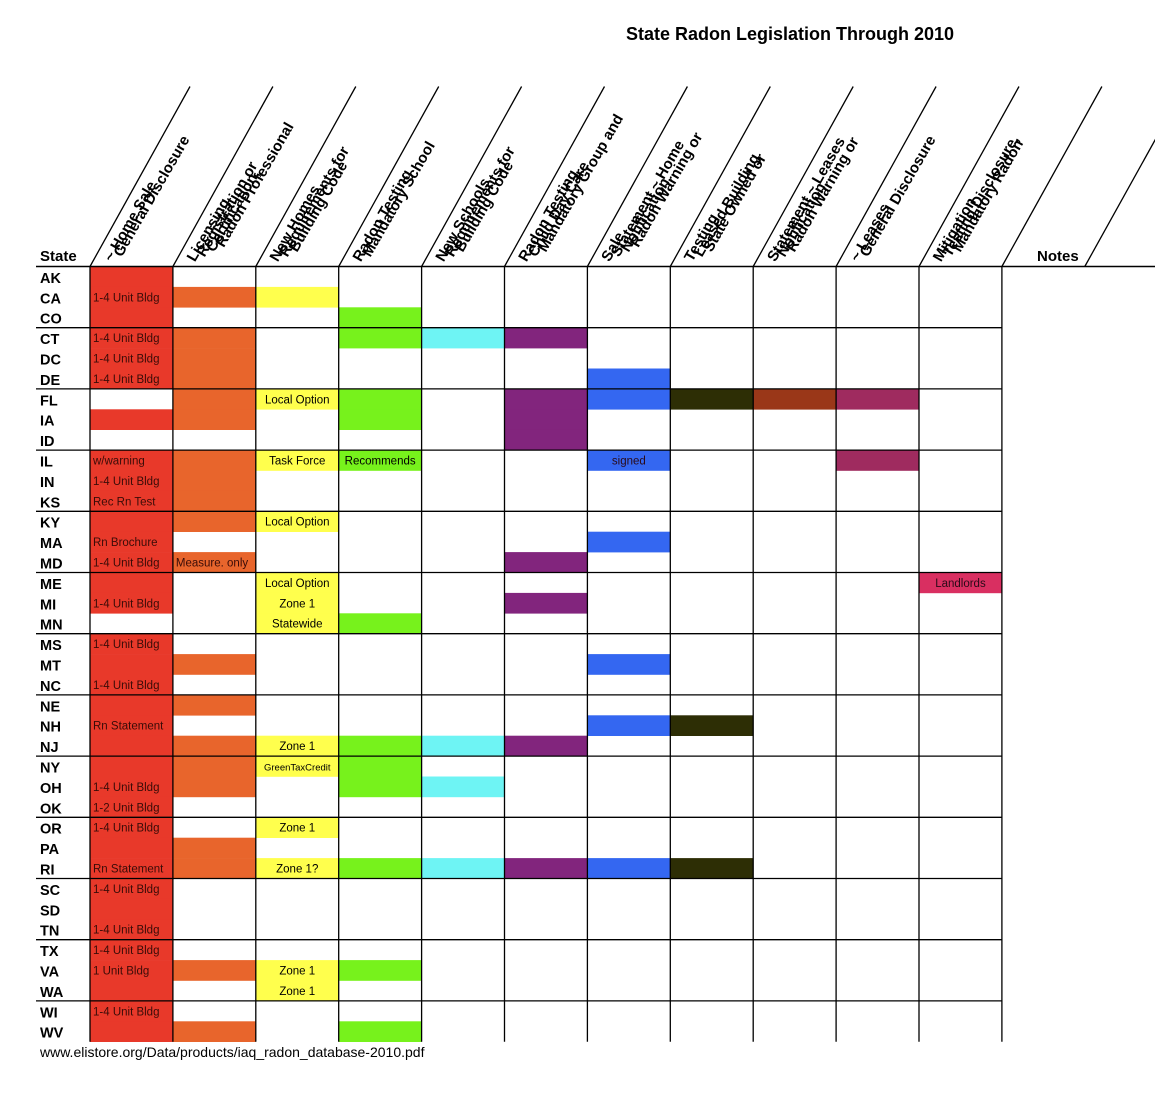 The height and width of the screenshot is (1102, 1155). I want to click on chart-title: State Radon Legislation Through 2010, so click(790, 34).